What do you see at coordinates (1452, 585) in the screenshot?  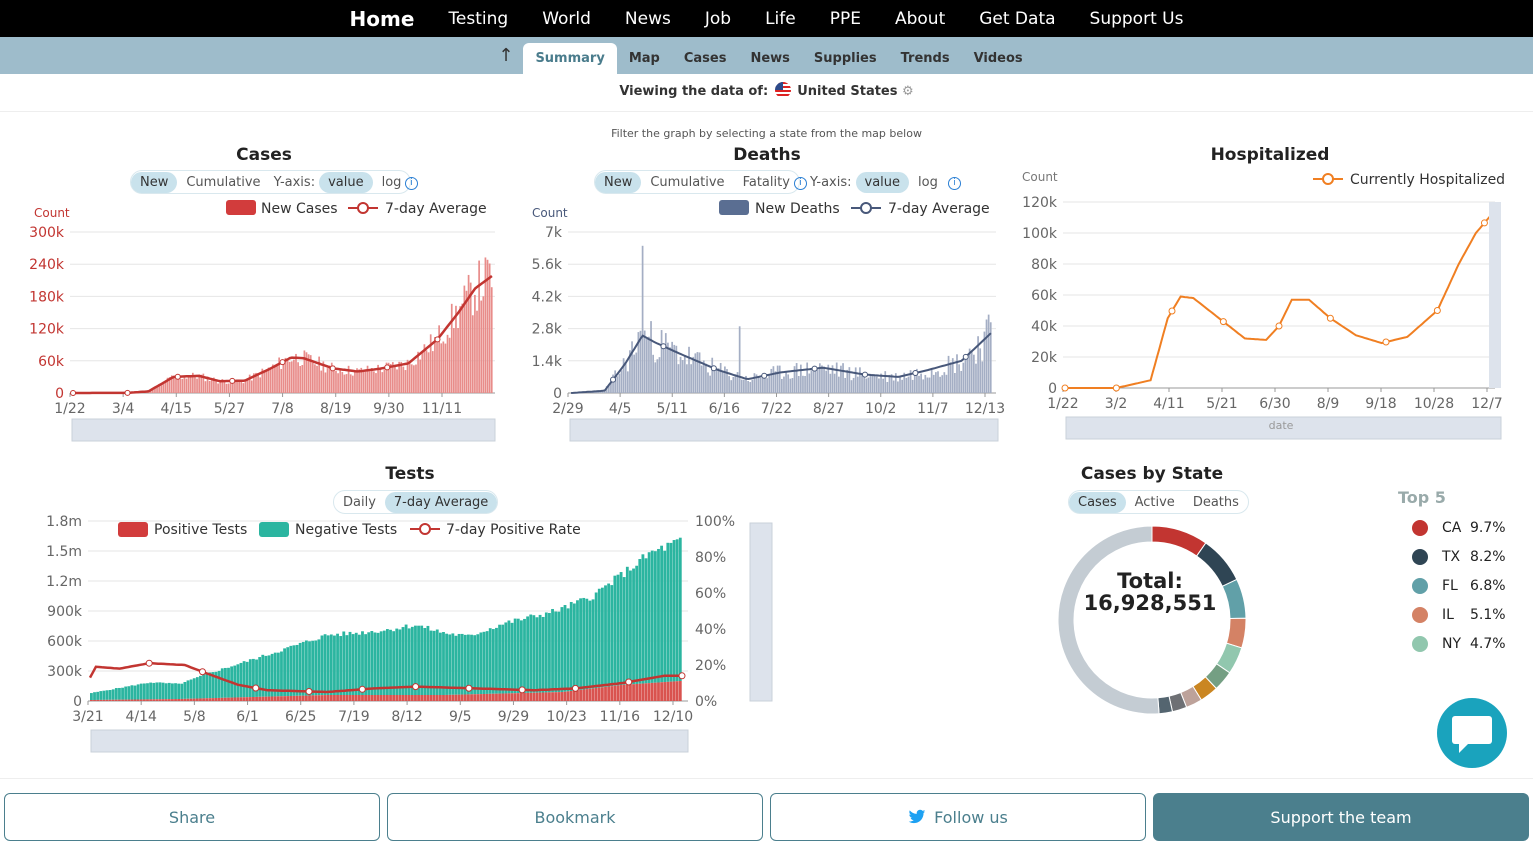 I see `top5-item: FL 6.8%` at bounding box center [1452, 585].